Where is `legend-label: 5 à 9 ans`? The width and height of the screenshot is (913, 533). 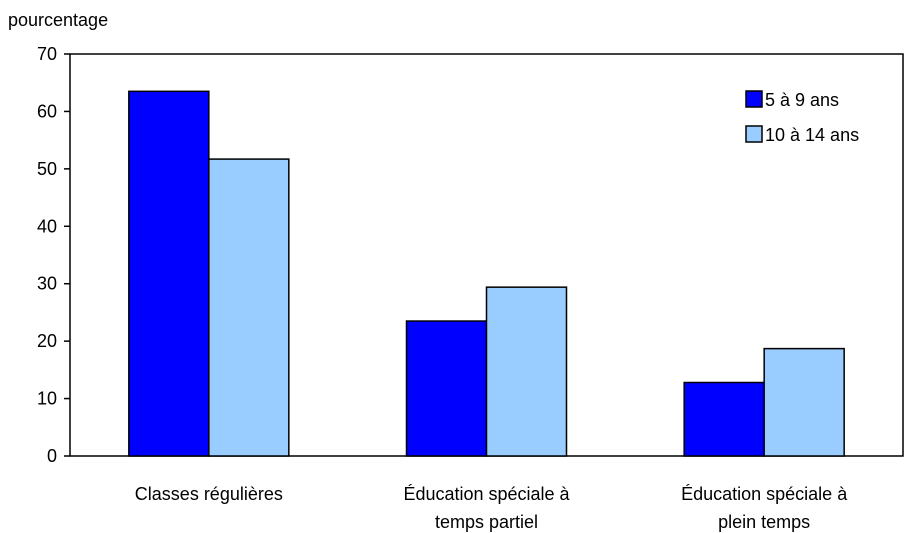 legend-label: 5 à 9 ans is located at coordinates (802, 100).